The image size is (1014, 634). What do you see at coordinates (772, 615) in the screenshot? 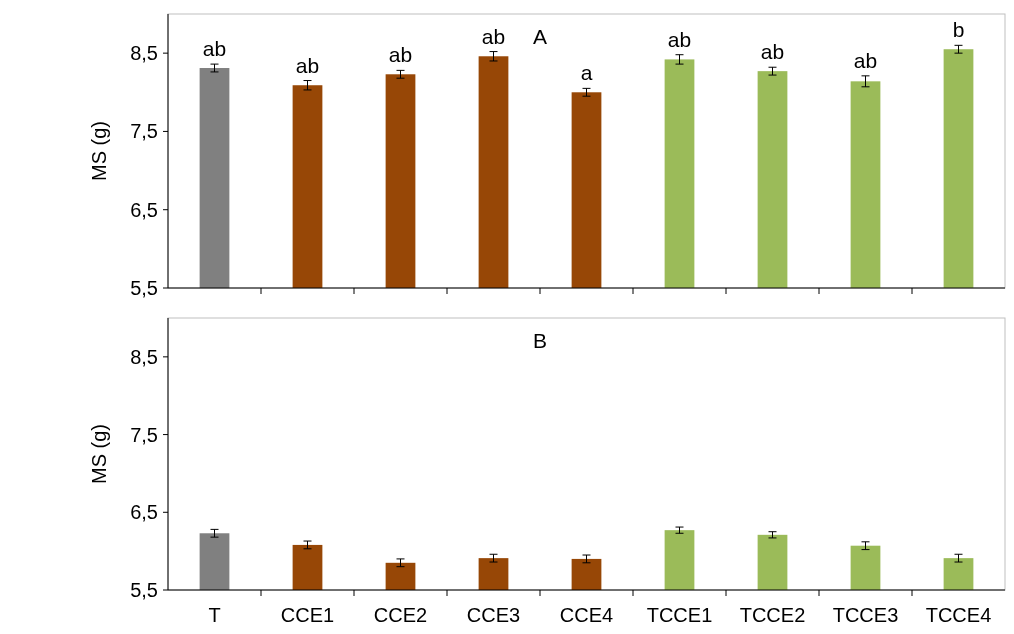
I see `x-tick-label: TCCE2` at bounding box center [772, 615].